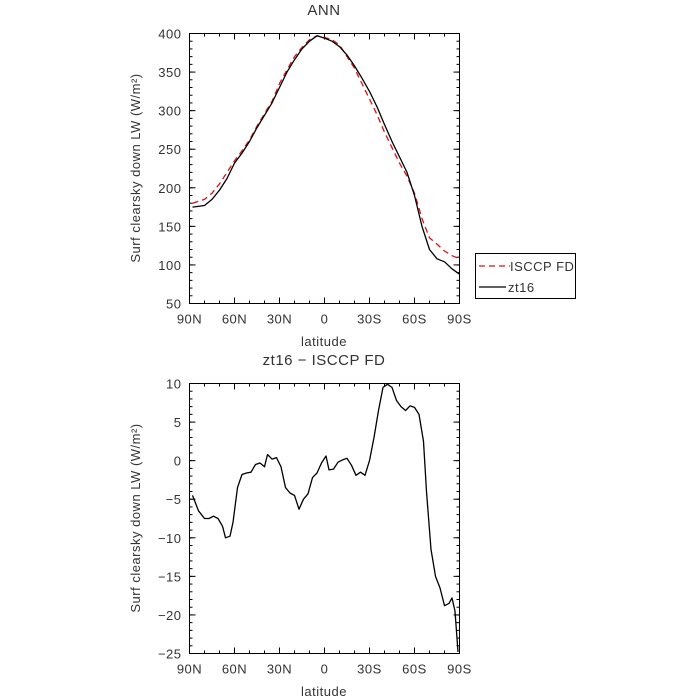 The height and width of the screenshot is (700, 700). Describe the element at coordinates (189, 669) in the screenshot. I see `bottom-x-tick-label: 90N` at that location.